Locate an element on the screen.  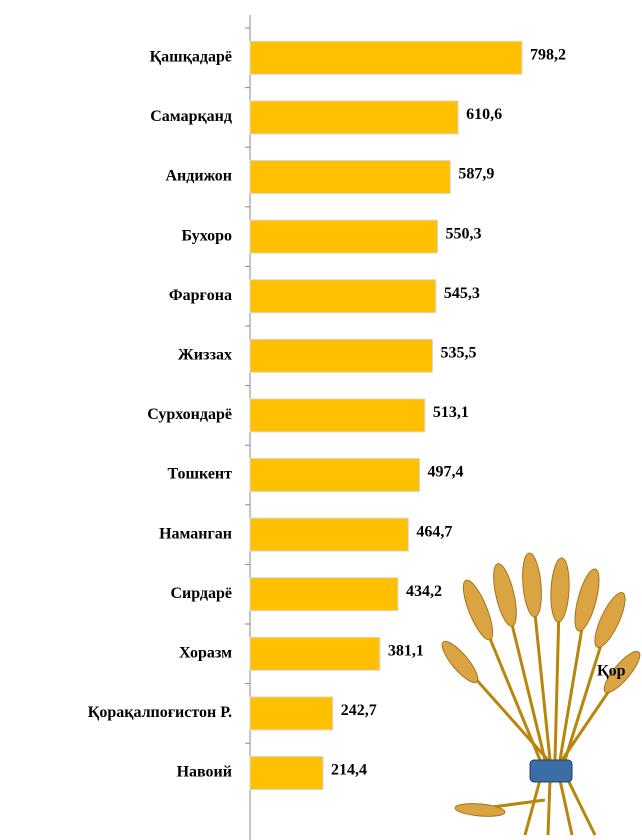
category-label: Самарқанд is located at coordinates (191, 116).